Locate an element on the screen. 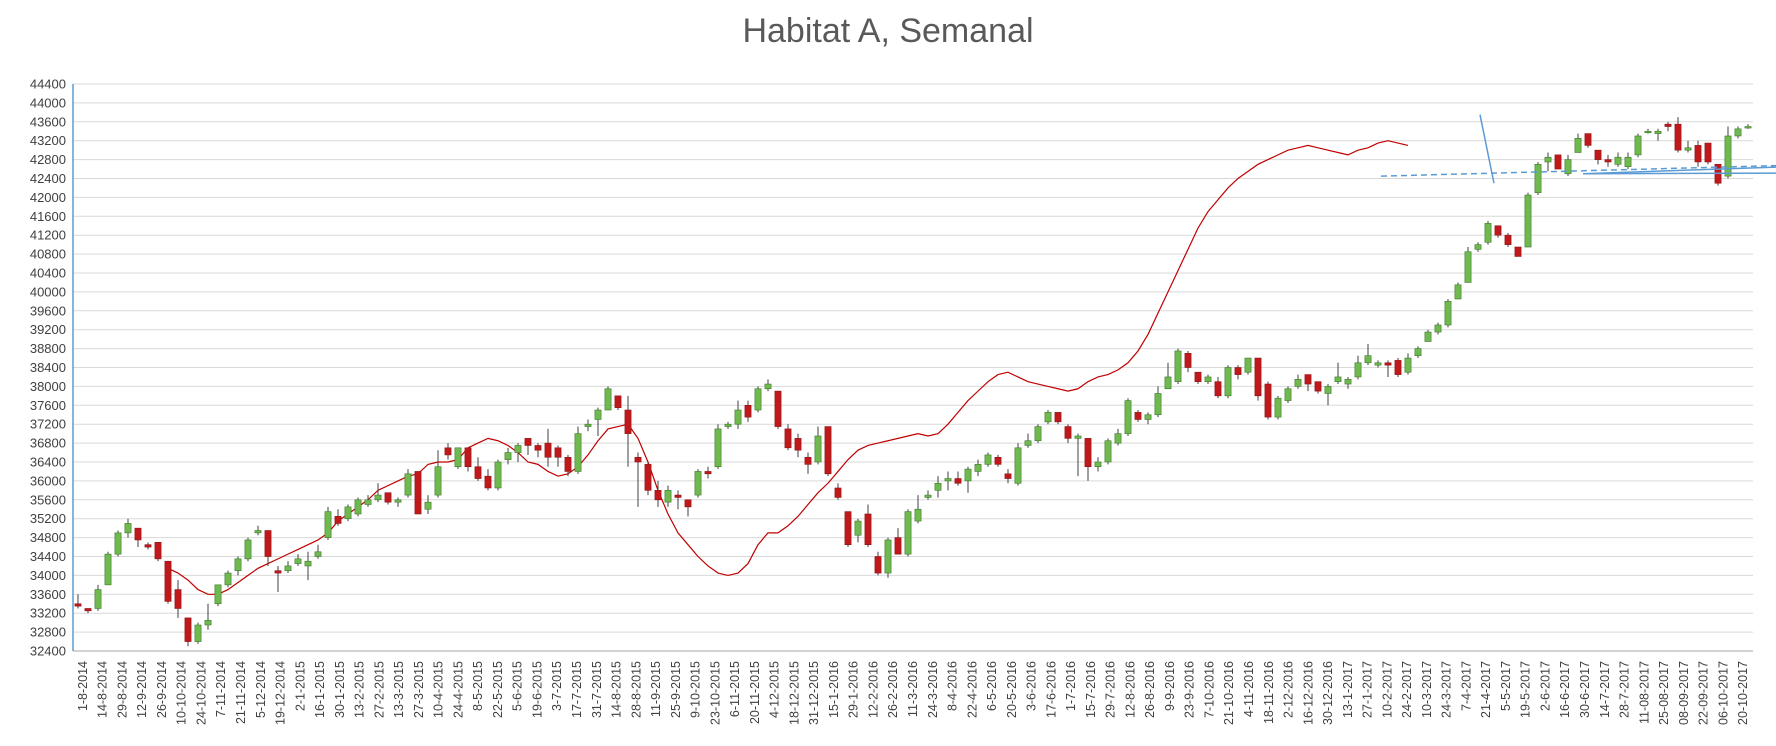 Image resolution: width=1776 pixels, height=746 pixels. x-tick-label: 6-11-2015 is located at coordinates (735, 689).